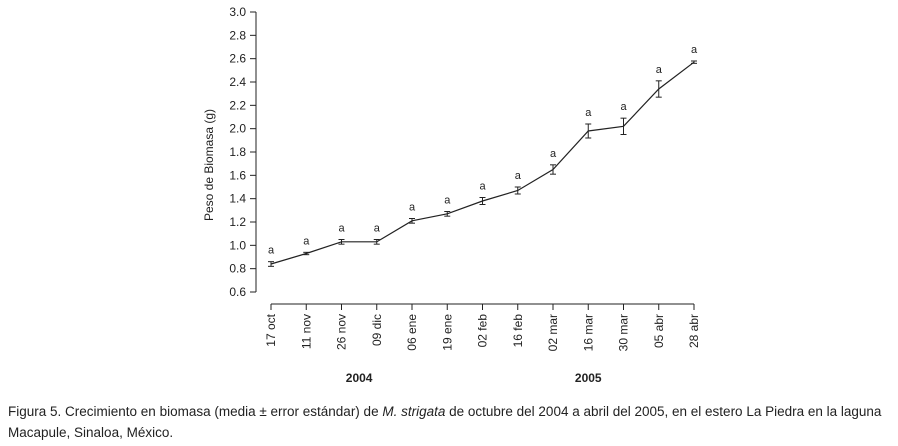 Image resolution: width=898 pixels, height=446 pixels. What do you see at coordinates (237, 12) in the screenshot?
I see `y-tick-label: 3.0` at bounding box center [237, 12].